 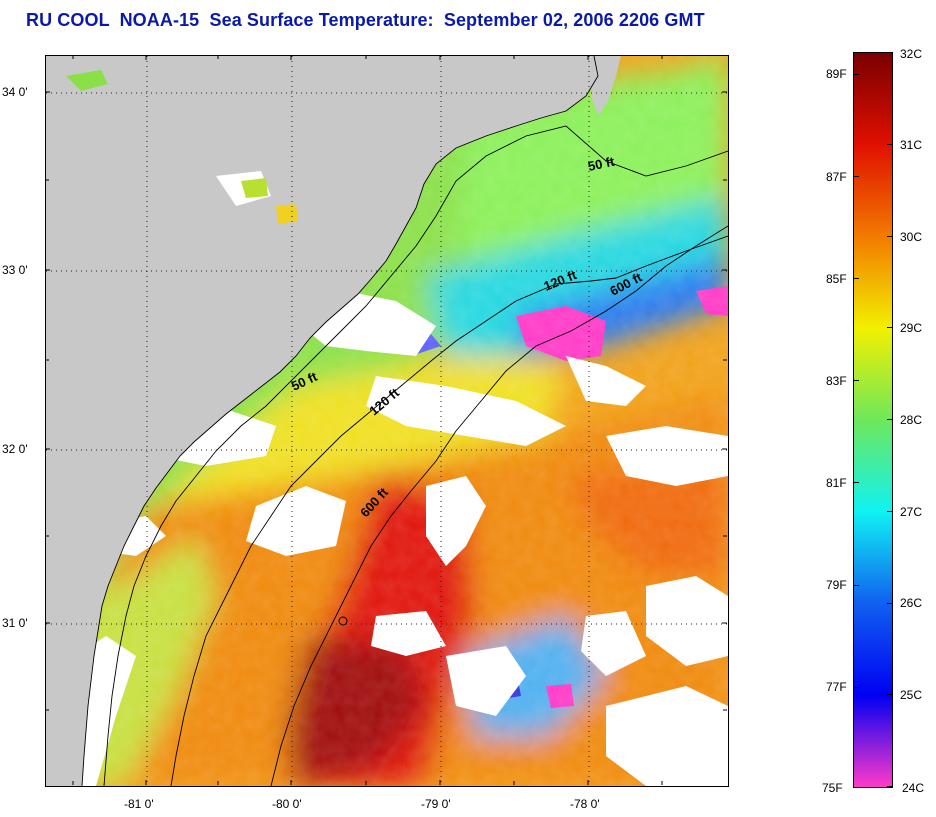 What do you see at coordinates (15, 623) in the screenshot?
I see `lat-label: 31 0'` at bounding box center [15, 623].